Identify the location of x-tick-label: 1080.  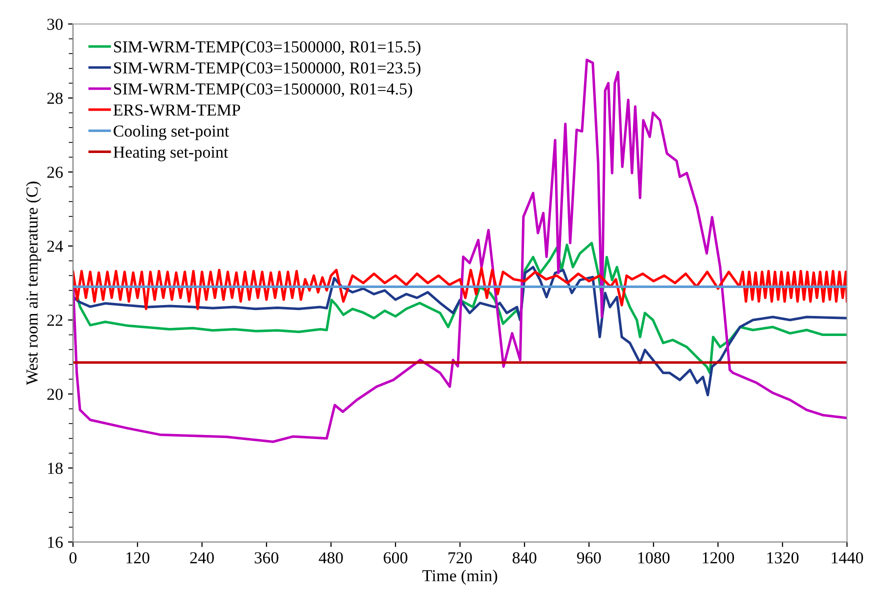
(654, 558).